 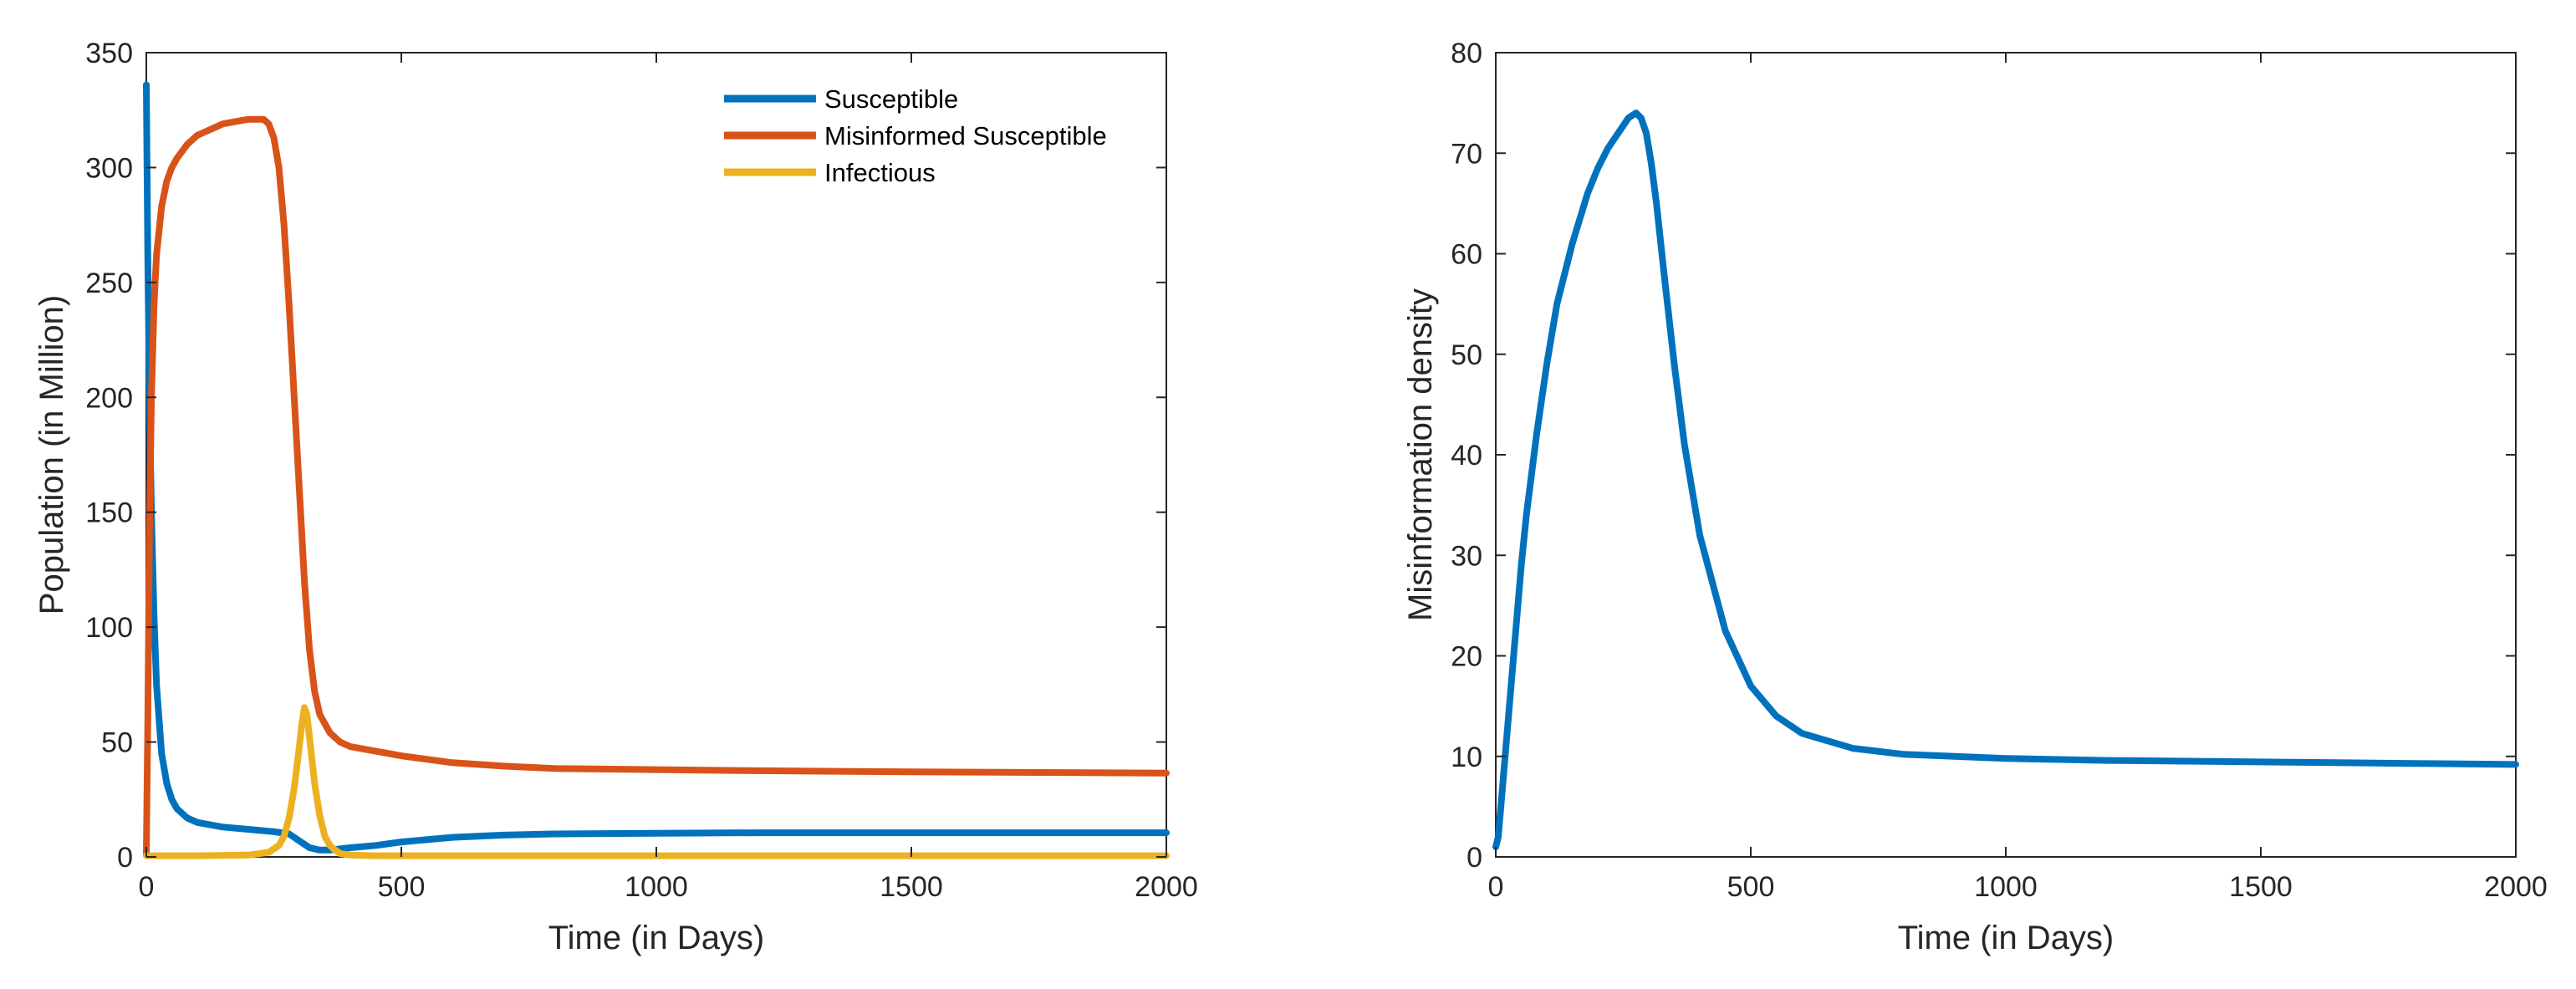 I want to click on right-x-axis-label: Time (in Days), so click(x=2006, y=938).